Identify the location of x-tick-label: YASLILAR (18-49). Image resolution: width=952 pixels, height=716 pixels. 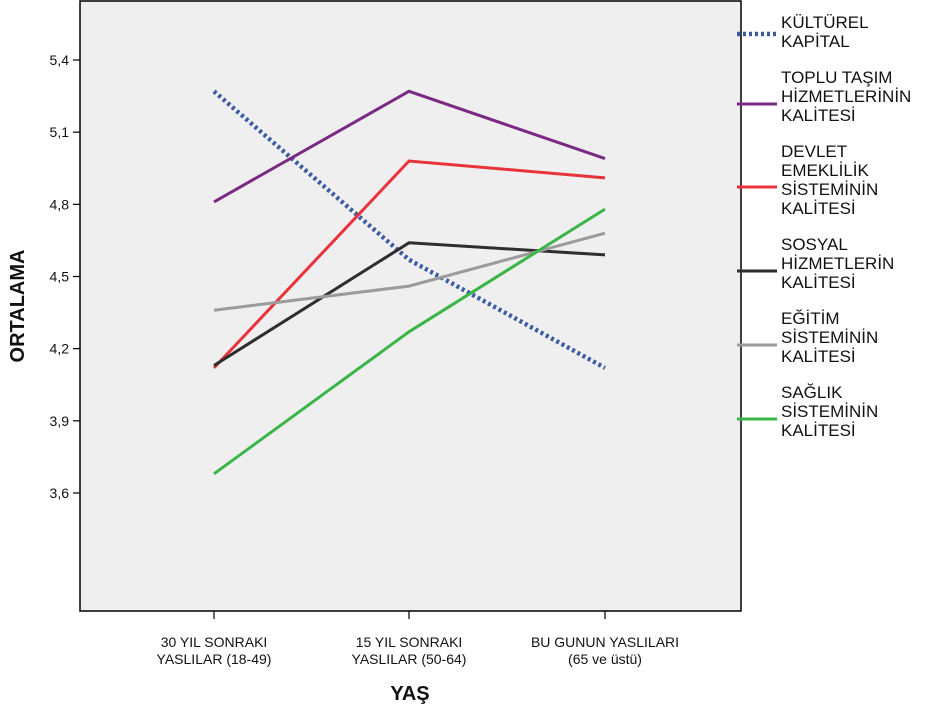
(214, 659).